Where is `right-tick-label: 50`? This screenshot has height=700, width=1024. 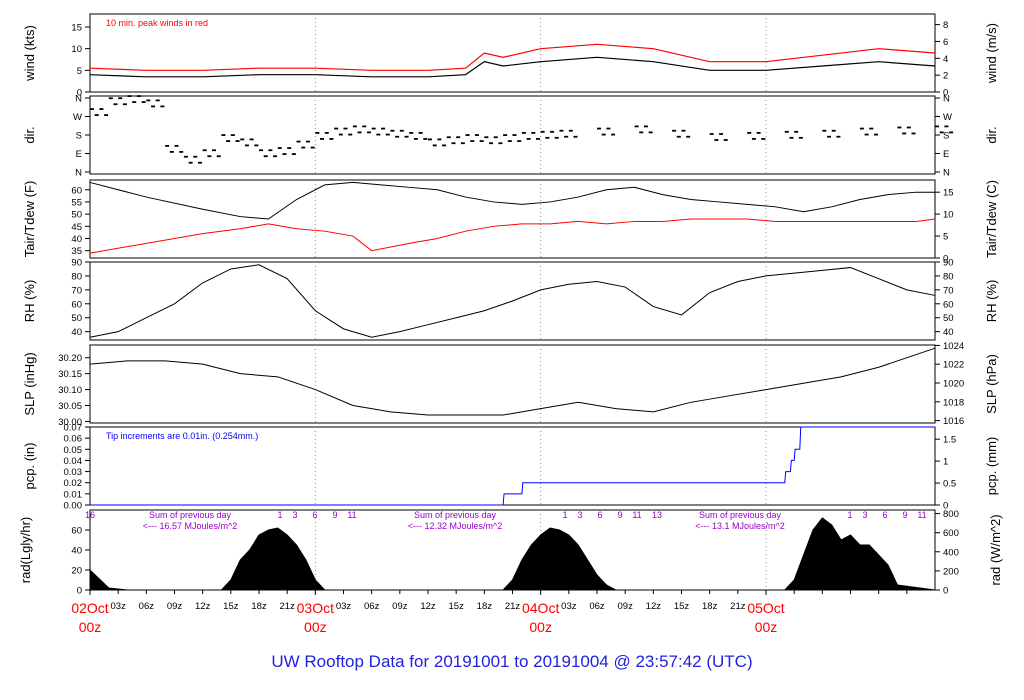
right-tick-label: 50 is located at coordinates (948, 318).